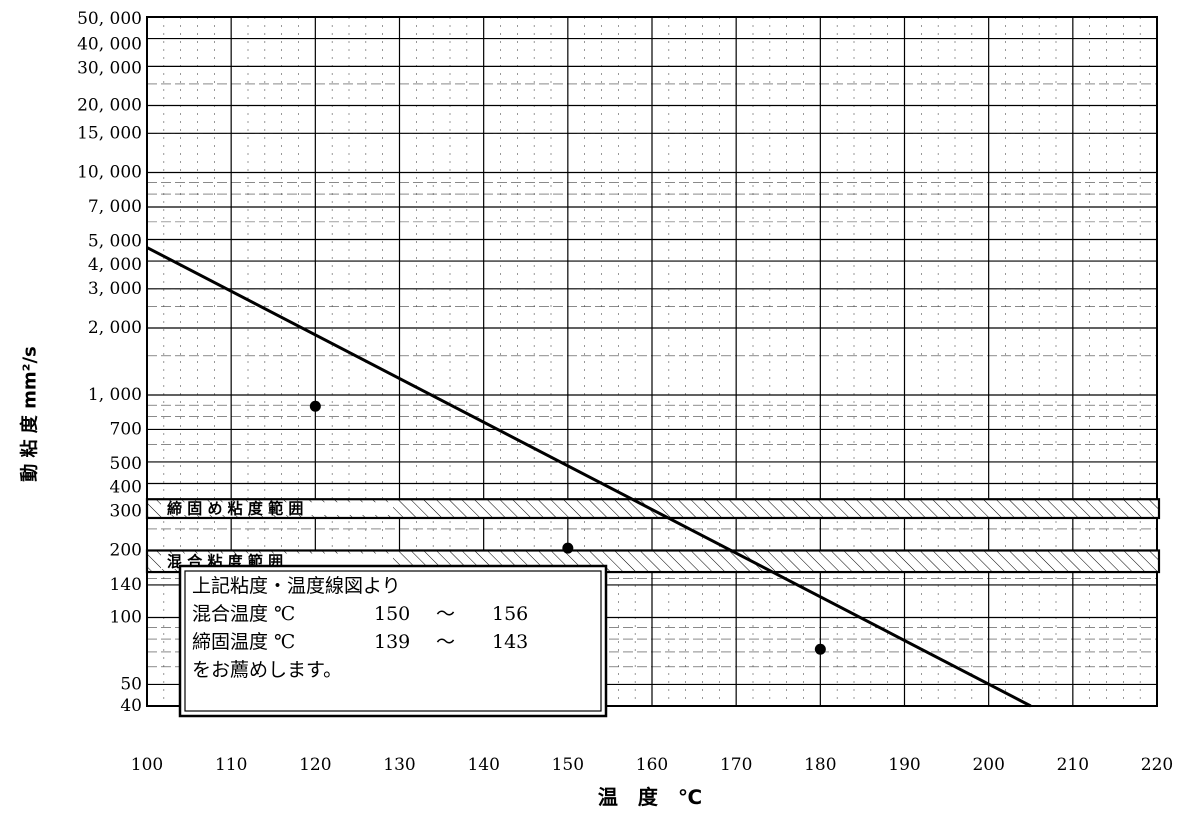 Image resolution: width=1182 pixels, height=813 pixels. Describe the element at coordinates (115, 207) in the screenshot. I see `y-tick-label: 7, 000` at that location.